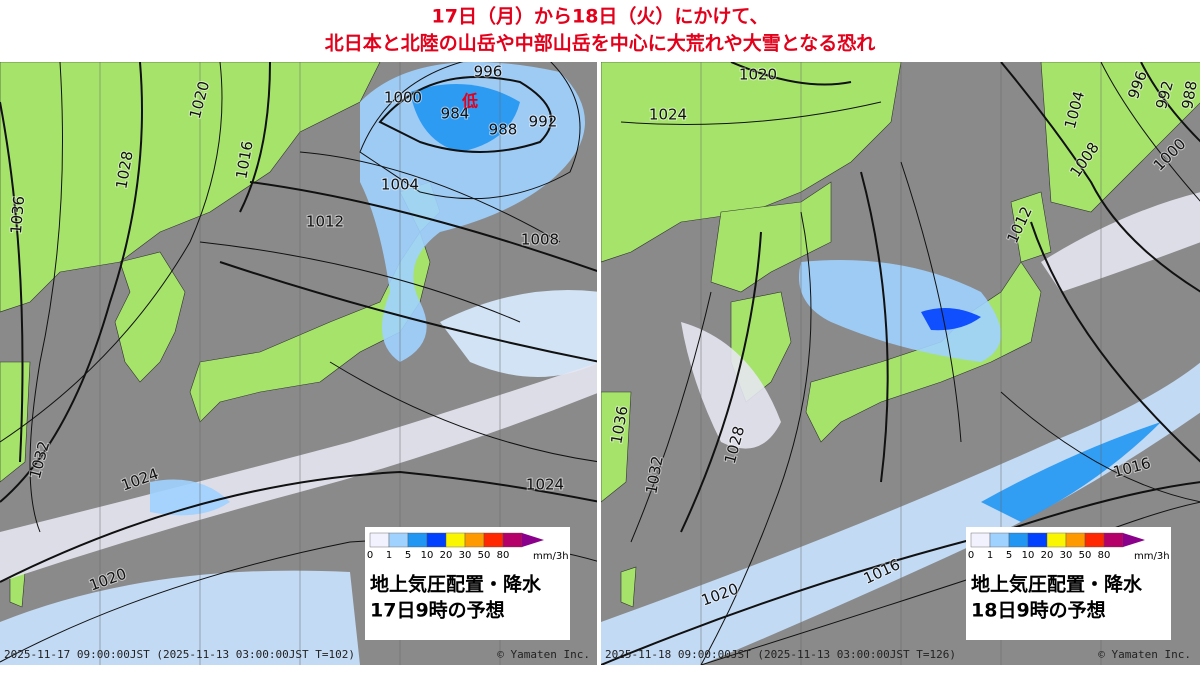 The width and height of the screenshot is (1200, 675). Describe the element at coordinates (17, 215) in the screenshot. I see `isobar-label: 1036` at that location.